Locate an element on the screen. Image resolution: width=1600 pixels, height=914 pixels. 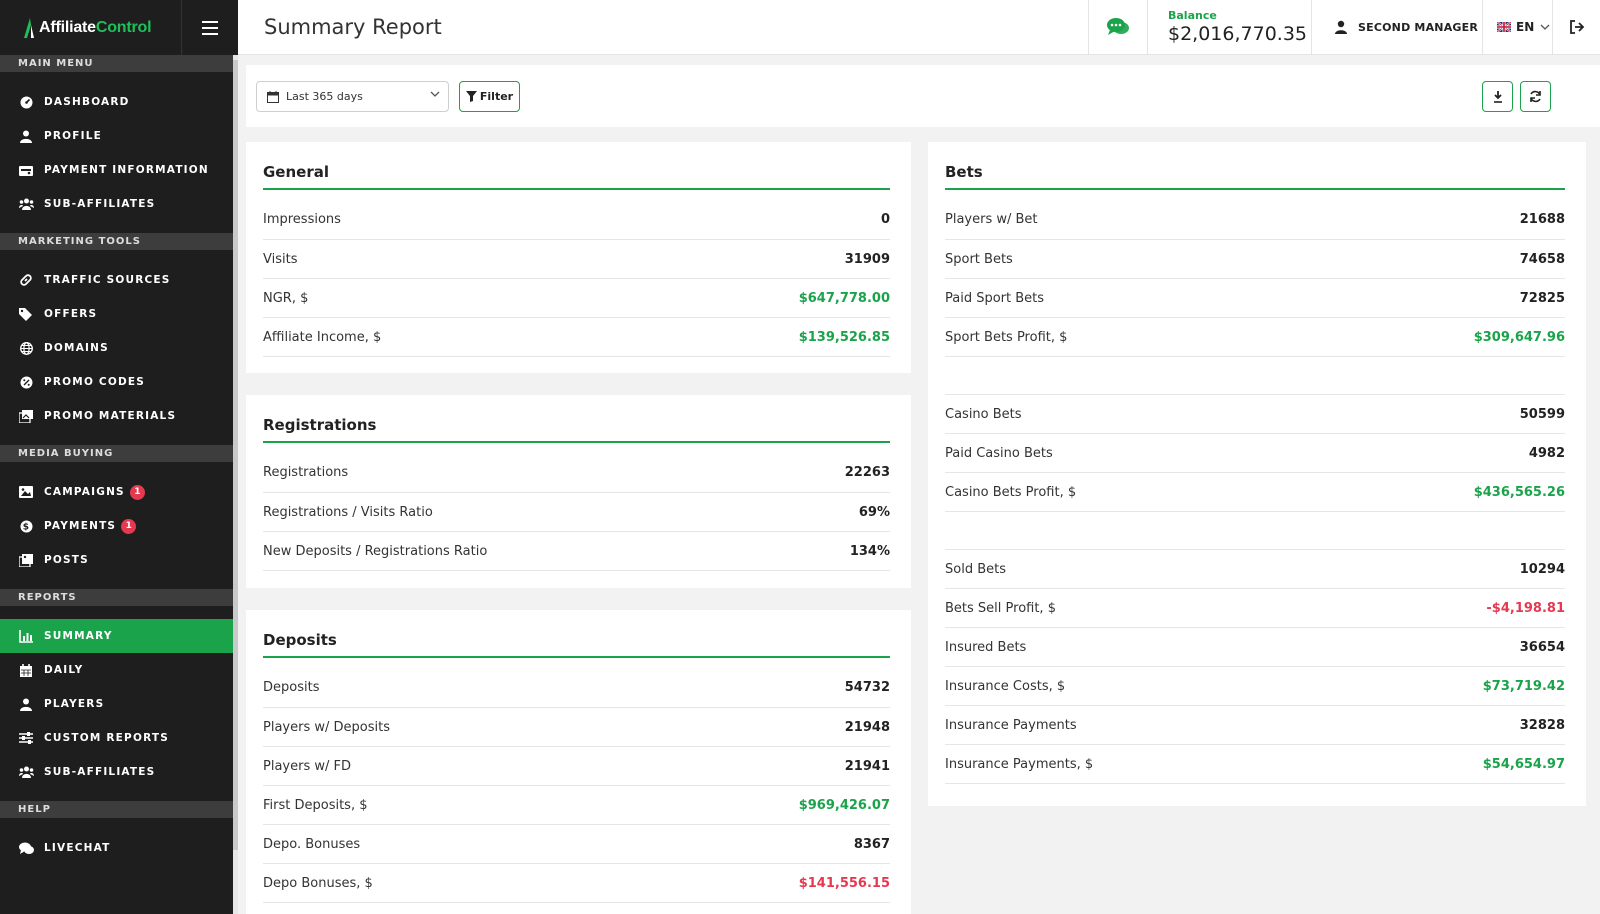
sidebar-item-profile: PROFILE is located at coordinates (119, 136).